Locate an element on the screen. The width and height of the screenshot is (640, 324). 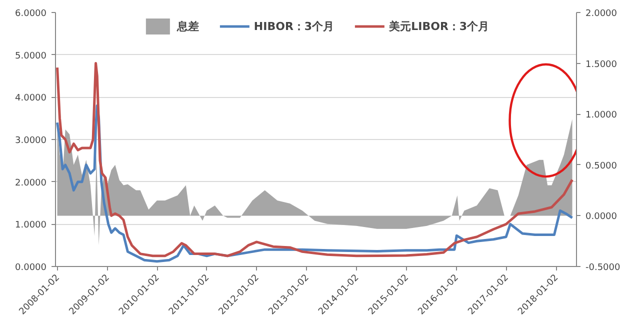
y-tick-label: 6.0000 is located at coordinates (31, 14).